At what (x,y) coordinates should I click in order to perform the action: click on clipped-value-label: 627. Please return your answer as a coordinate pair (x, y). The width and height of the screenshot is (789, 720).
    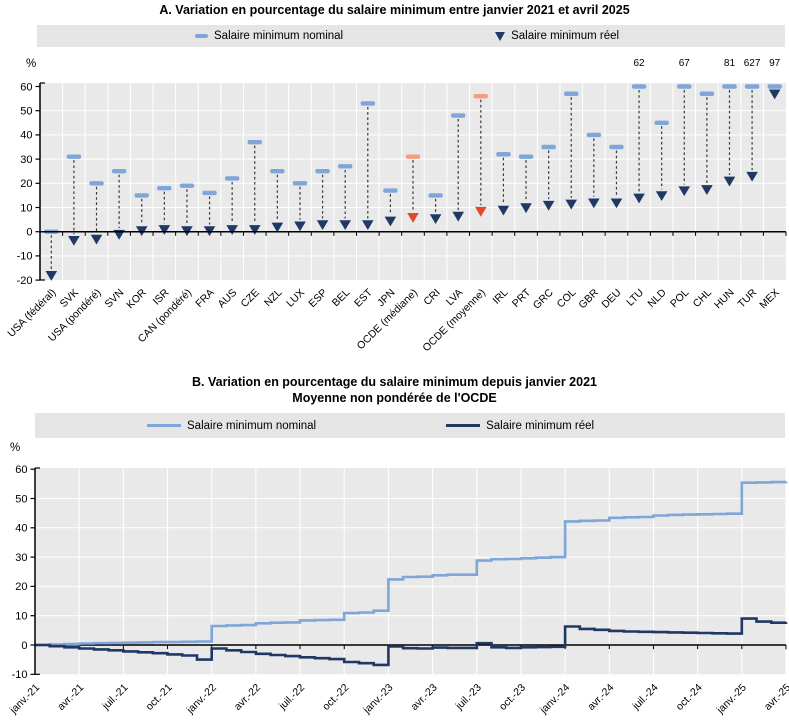
    Looking at the image, I should click on (752, 63).